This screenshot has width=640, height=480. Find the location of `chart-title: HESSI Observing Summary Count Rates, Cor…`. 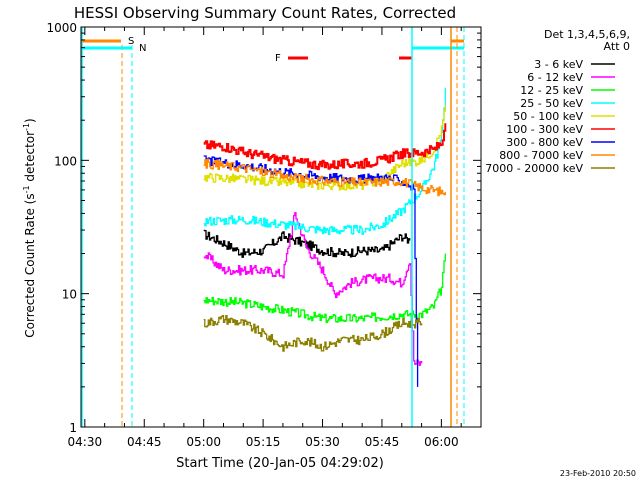

chart-title: HESSI Observing Summary Count Rates, Cor… is located at coordinates (265, 13).